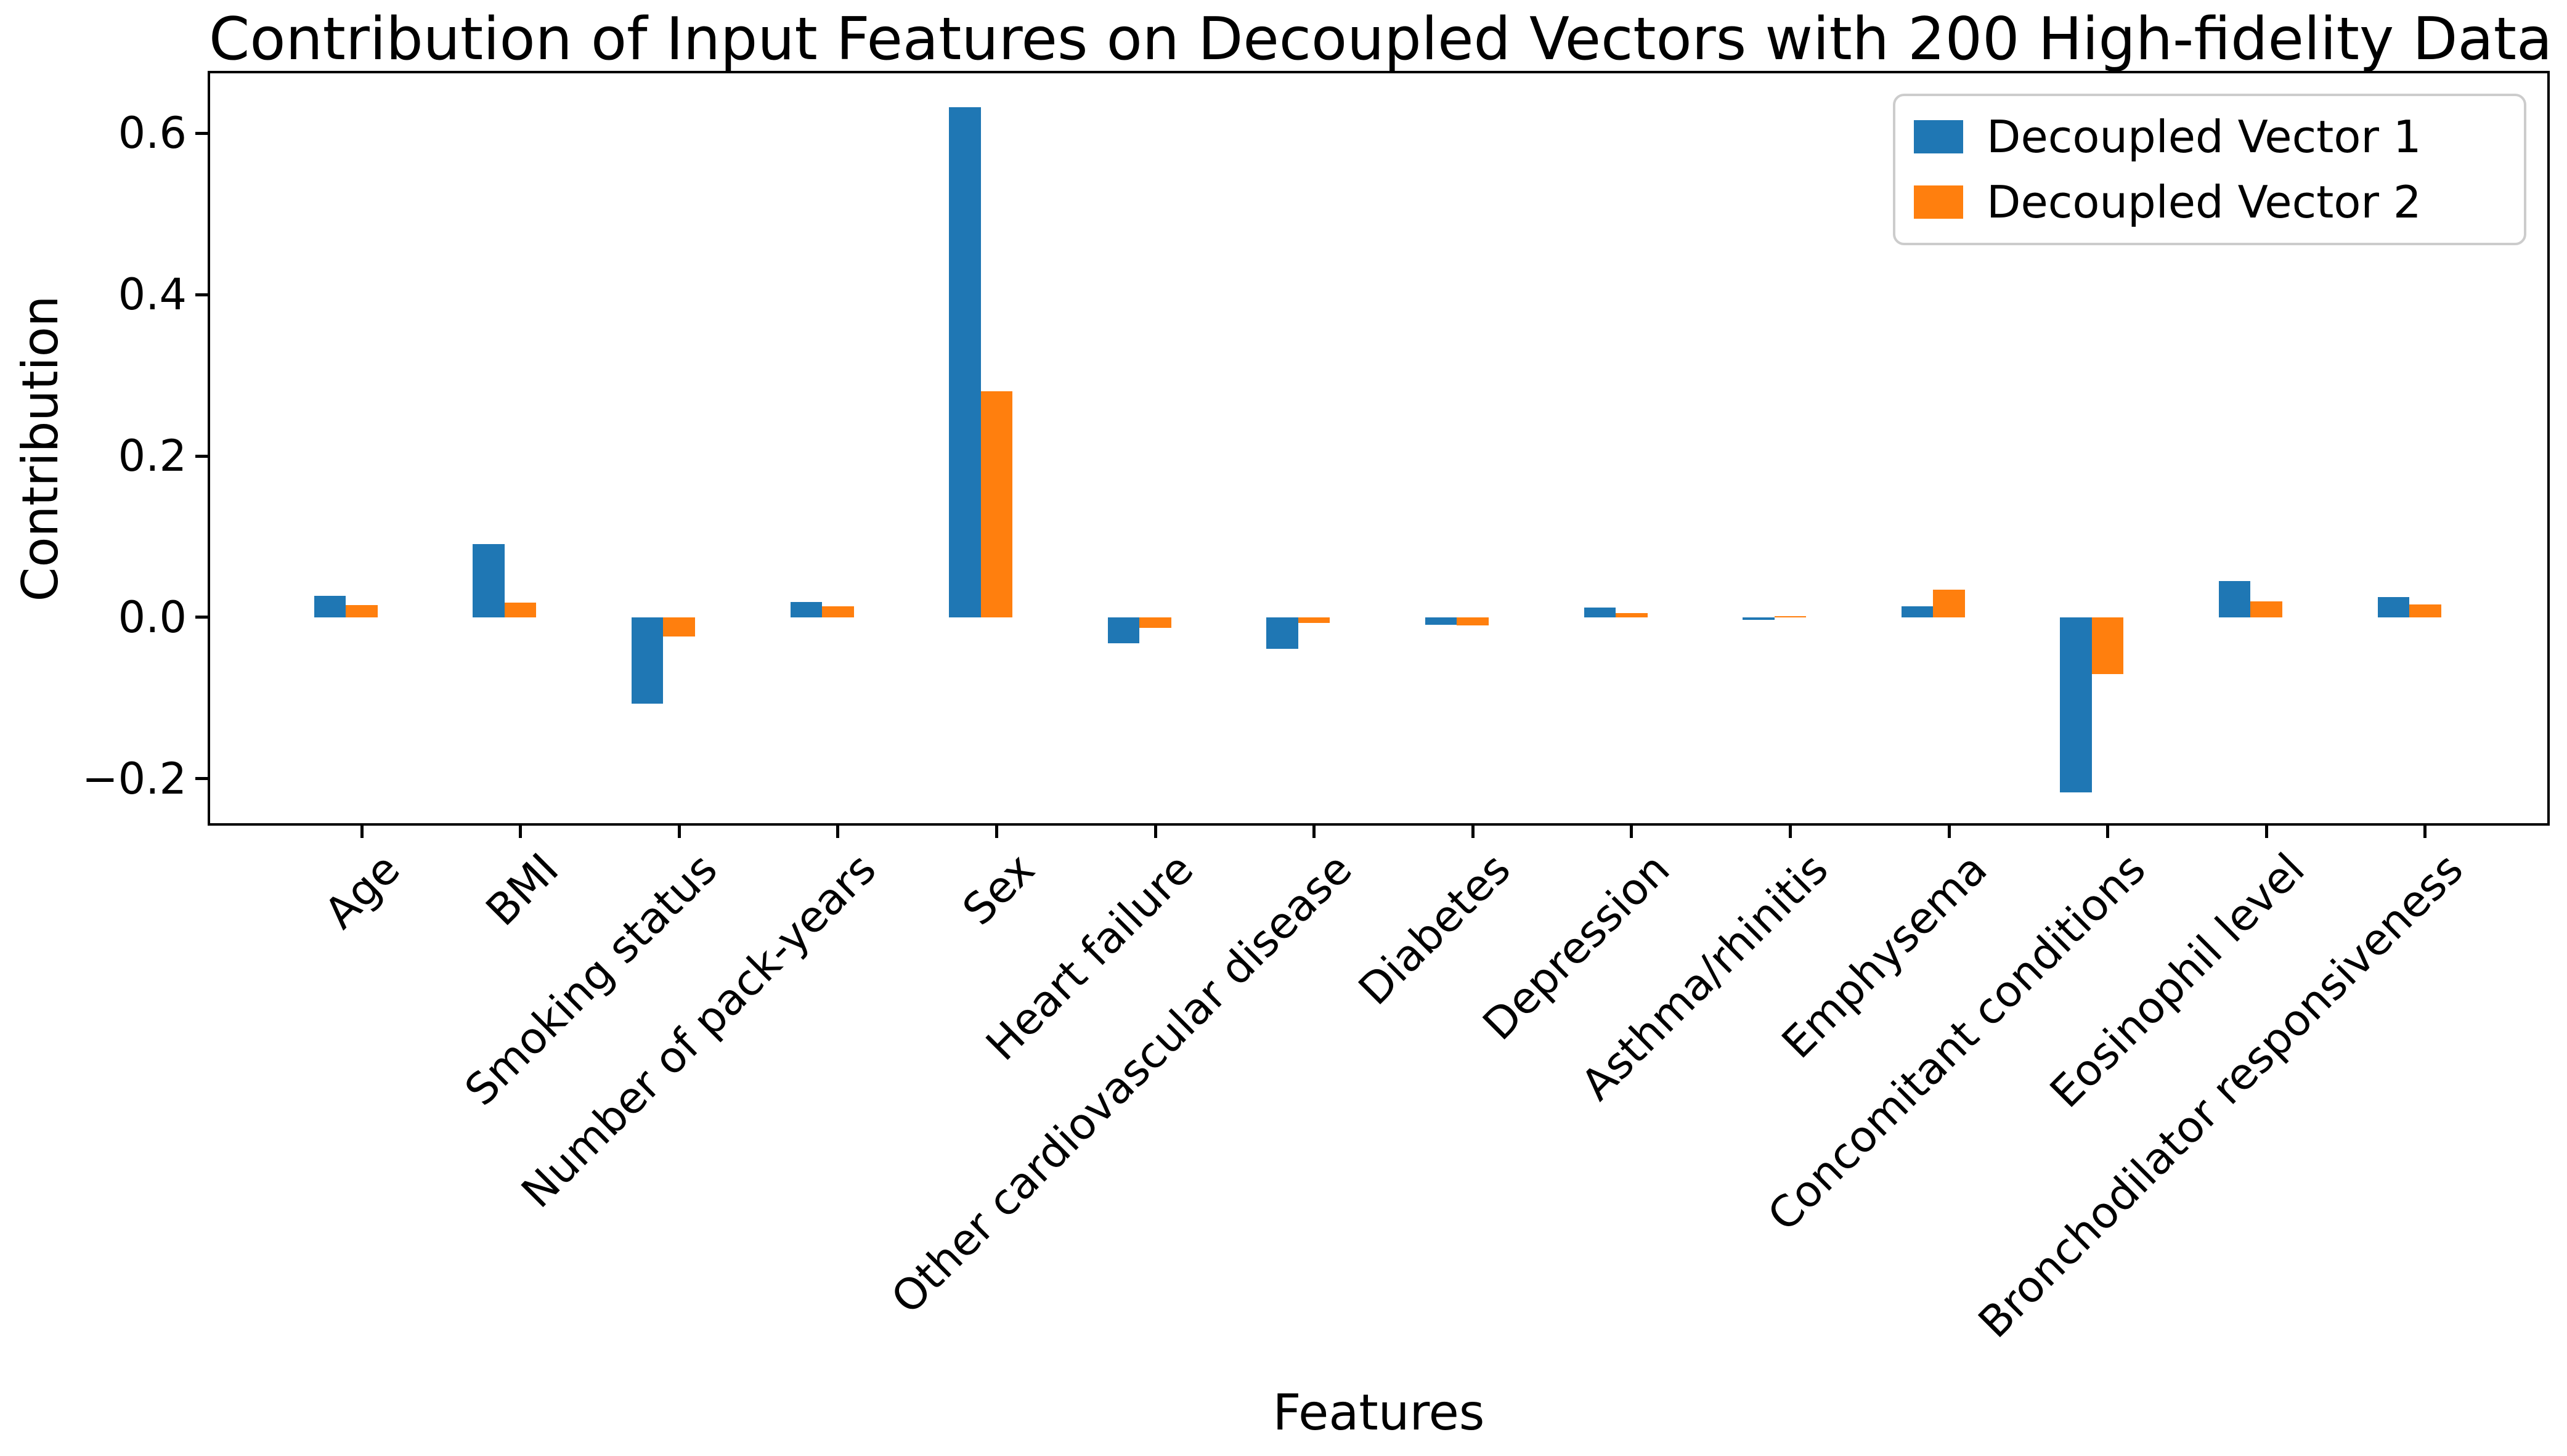 This screenshot has width=2567, height=1456. Describe the element at coordinates (1632, 615) in the screenshot. I see `bar-decoupled-vector-2-depression` at that location.